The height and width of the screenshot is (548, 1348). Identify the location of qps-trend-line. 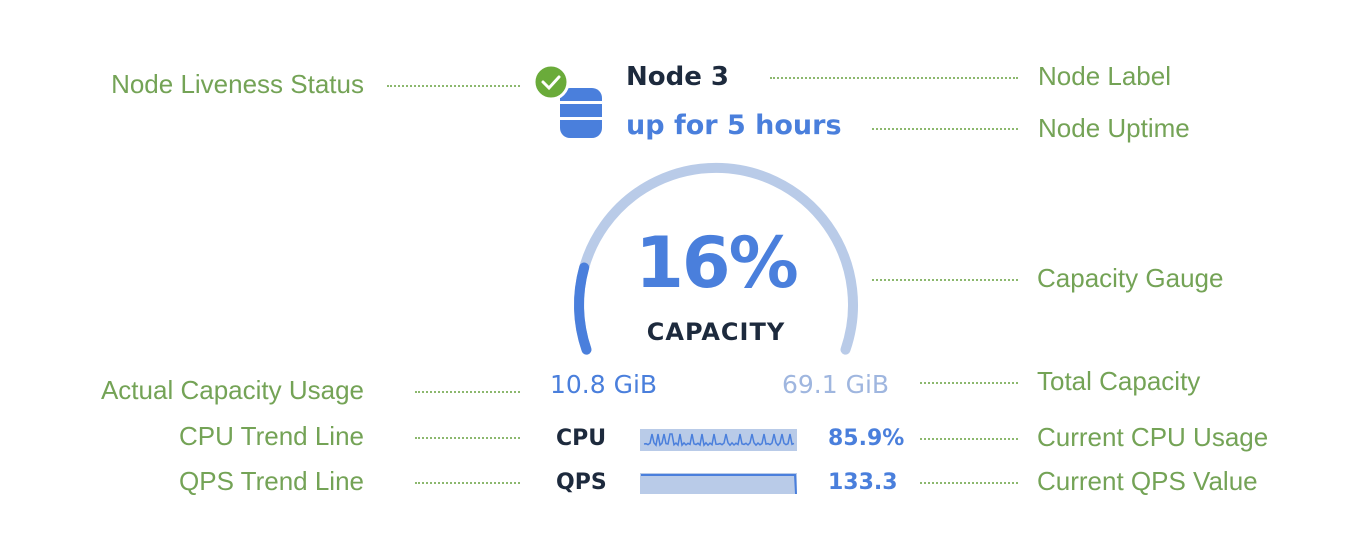
(719, 484).